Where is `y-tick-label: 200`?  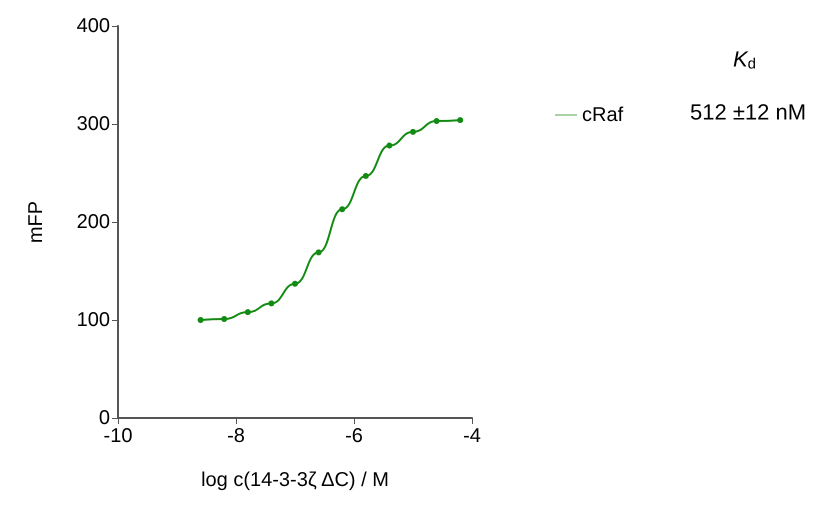 y-tick-label: 200 is located at coordinates (93, 222).